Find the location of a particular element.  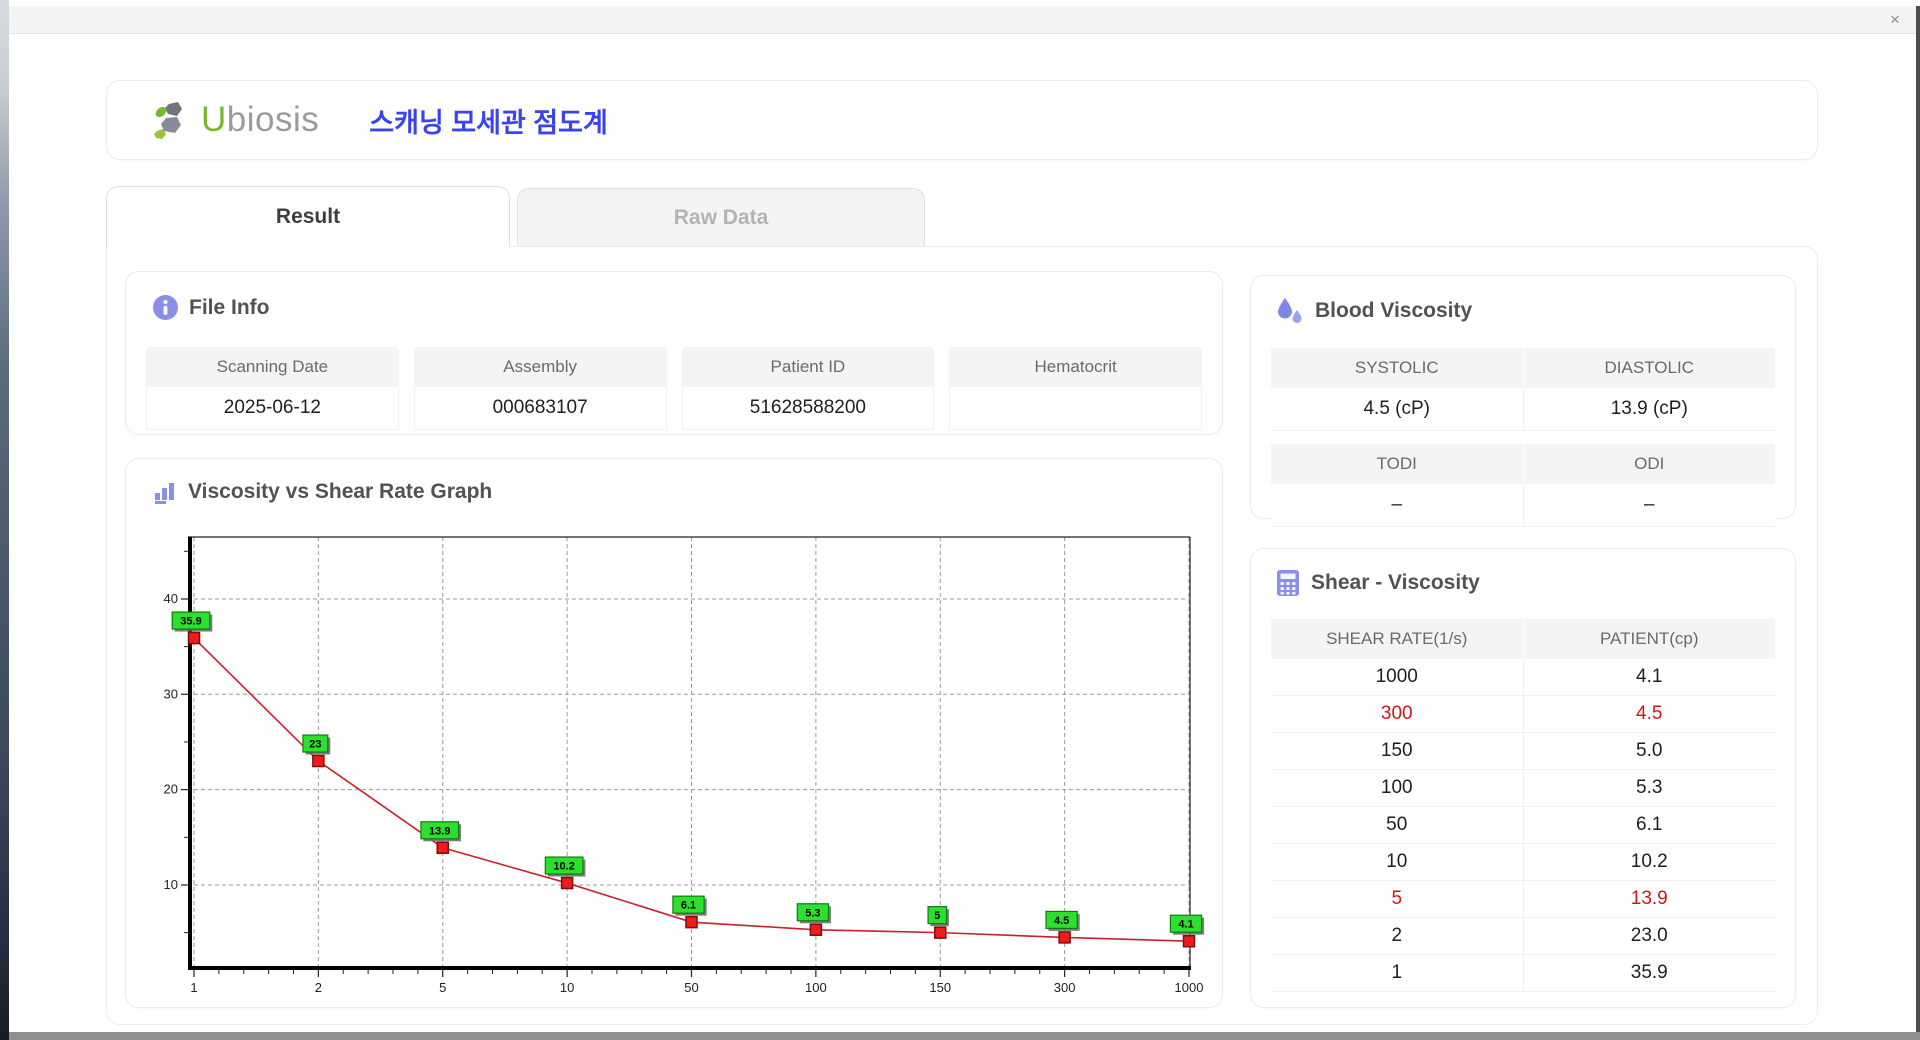

svg-text: 150 is located at coordinates (940, 987).